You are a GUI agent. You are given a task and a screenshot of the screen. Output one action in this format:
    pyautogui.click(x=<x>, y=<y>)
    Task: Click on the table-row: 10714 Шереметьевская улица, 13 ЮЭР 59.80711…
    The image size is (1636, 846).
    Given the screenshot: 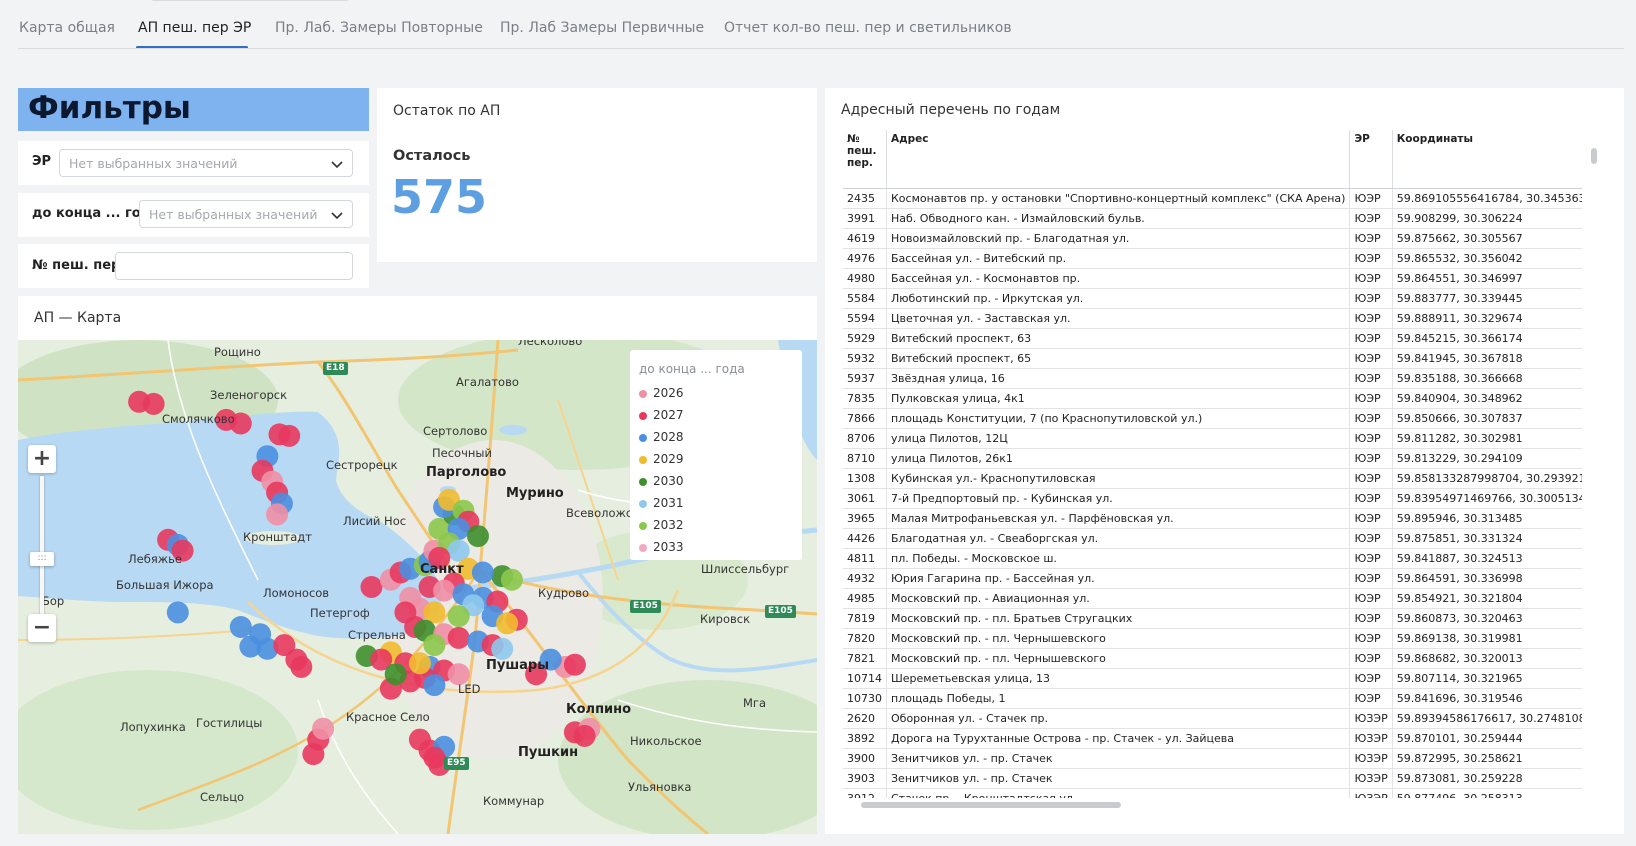 What is the action you would take?
    pyautogui.click(x=1212, y=678)
    